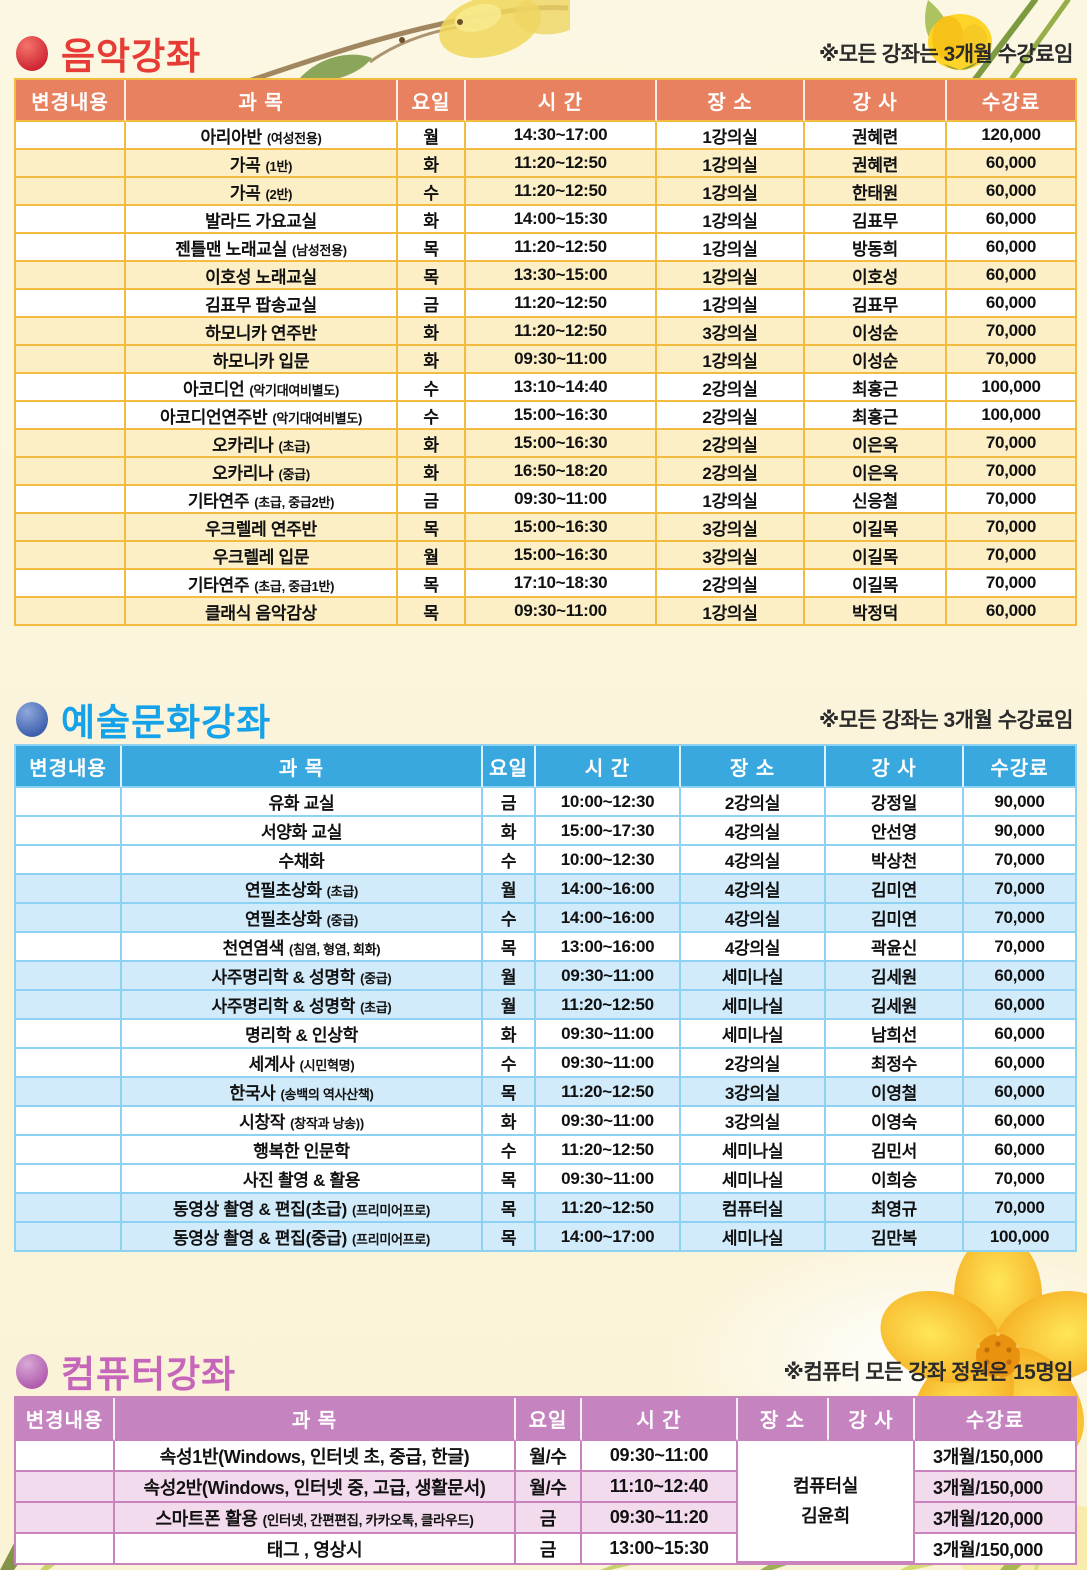  What do you see at coordinates (660, 1487) in the screenshot?
I see `time-cell: 11:10~12:40` at bounding box center [660, 1487].